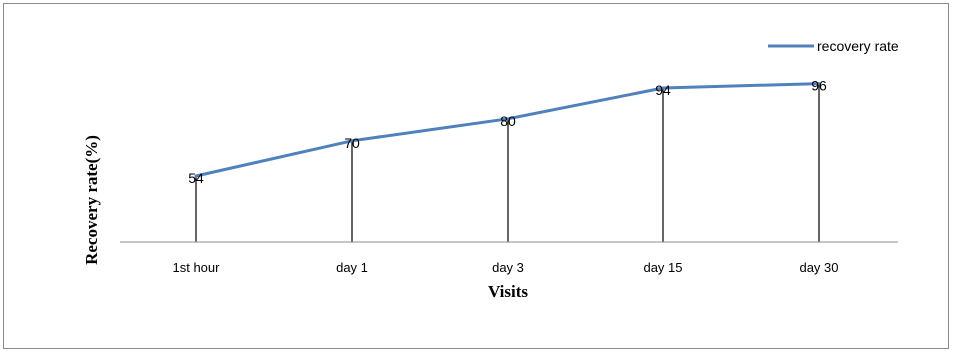  What do you see at coordinates (352, 143) in the screenshot?
I see `data-label: 70` at bounding box center [352, 143].